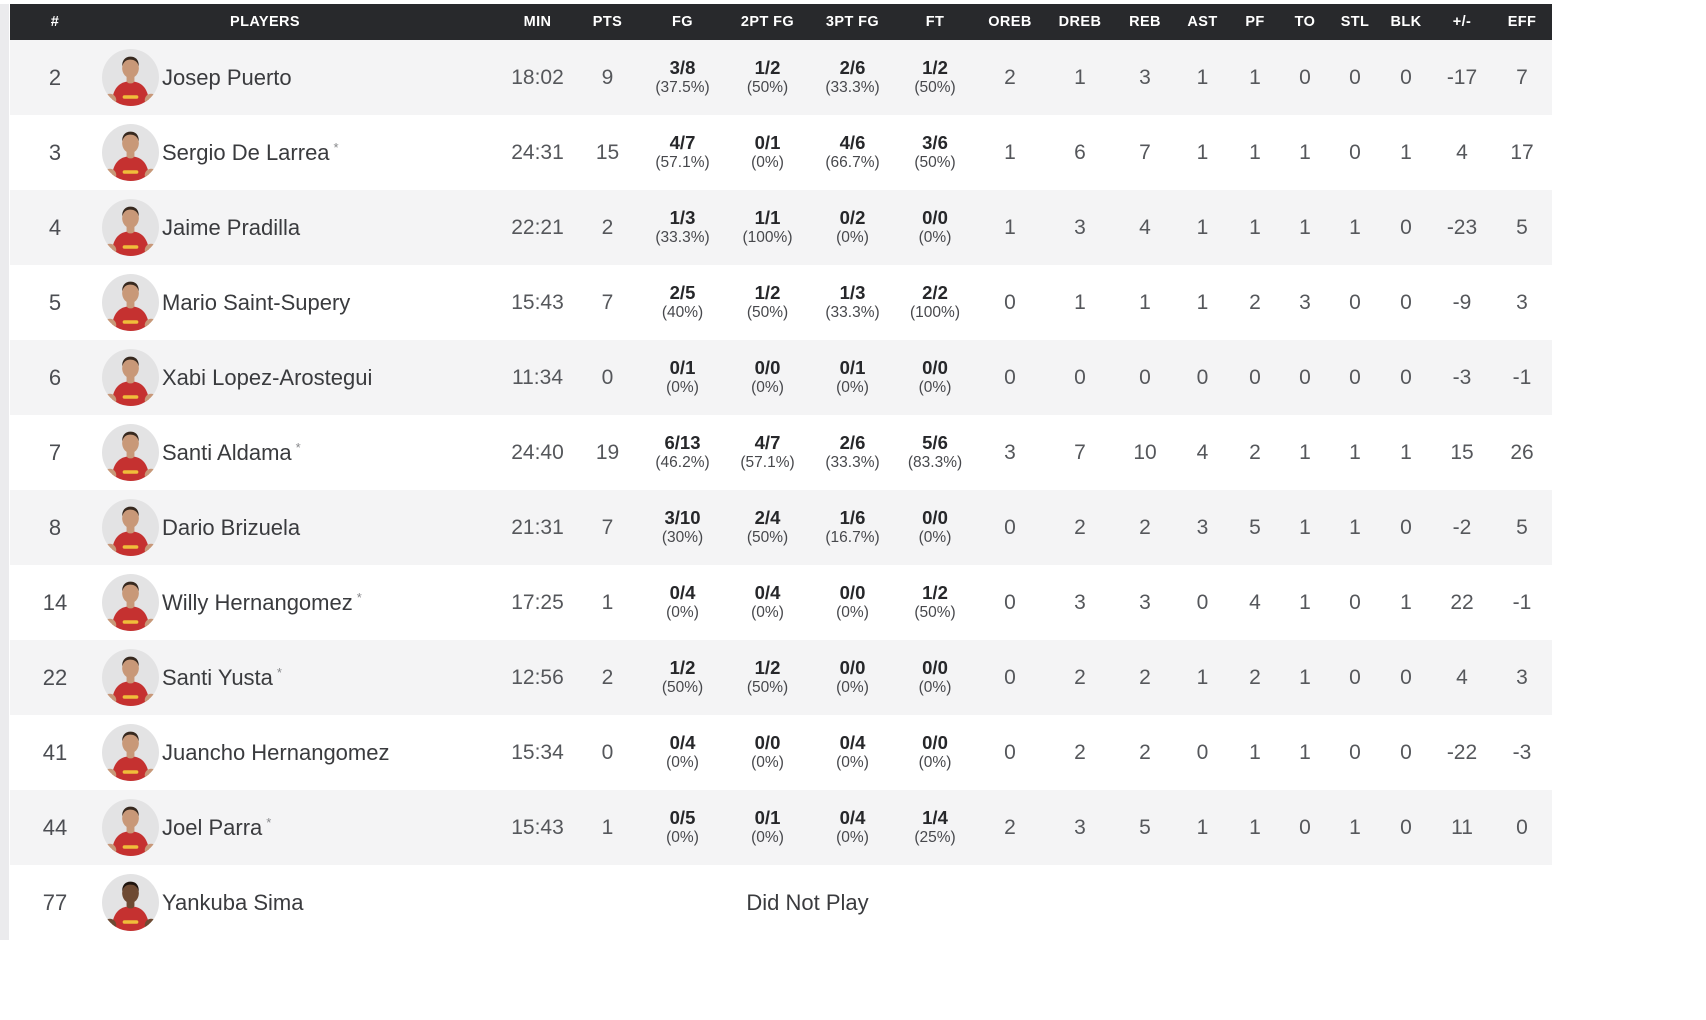 This screenshot has height=1020, width=1706. Describe the element at coordinates (330, 753) in the screenshot. I see `player-name: Juancho Hernangomez` at that location.